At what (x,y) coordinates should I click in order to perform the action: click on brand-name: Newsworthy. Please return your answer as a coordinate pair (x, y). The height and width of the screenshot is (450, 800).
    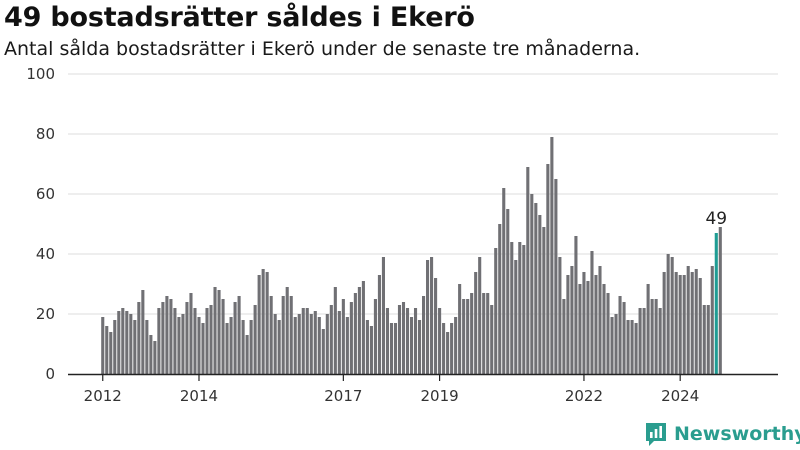
    Looking at the image, I should click on (737, 434).